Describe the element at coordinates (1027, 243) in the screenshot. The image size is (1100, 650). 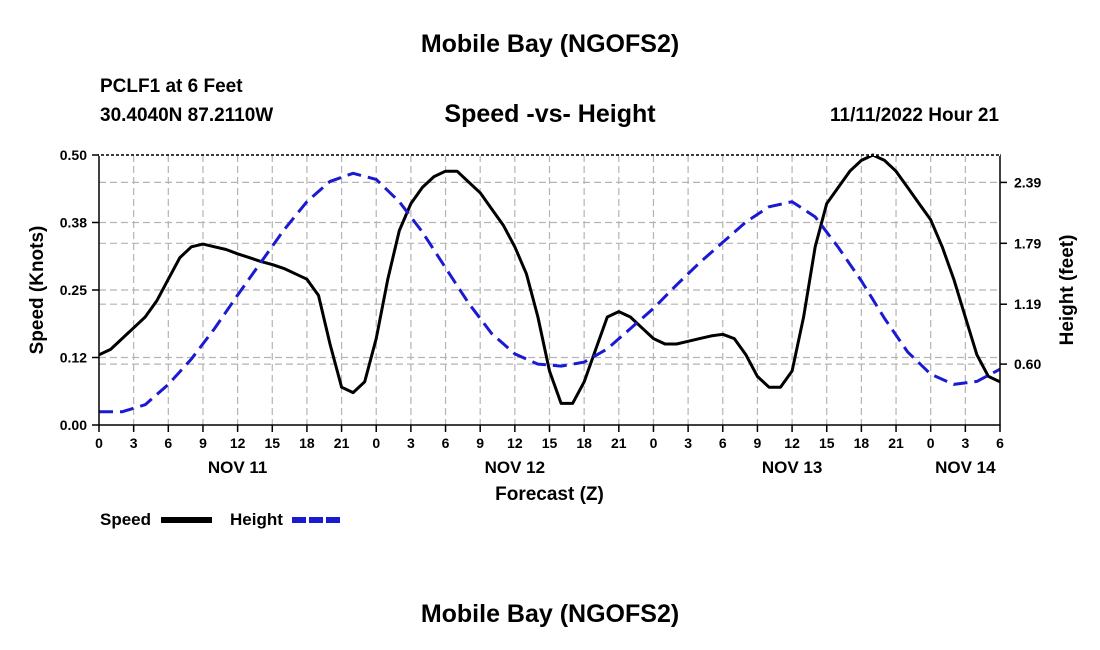
I see `y2-tick-label: 1.79` at that location.